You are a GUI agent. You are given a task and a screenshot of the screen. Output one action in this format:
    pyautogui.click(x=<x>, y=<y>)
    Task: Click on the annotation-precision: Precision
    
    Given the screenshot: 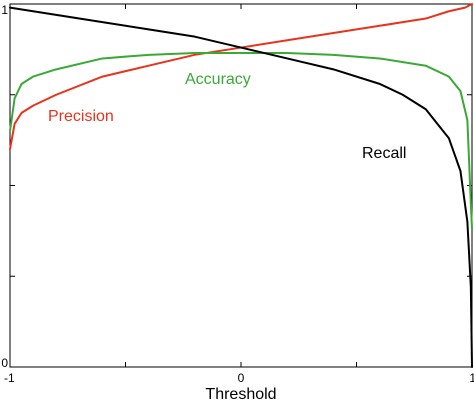 What is the action you would take?
    pyautogui.click(x=81, y=116)
    